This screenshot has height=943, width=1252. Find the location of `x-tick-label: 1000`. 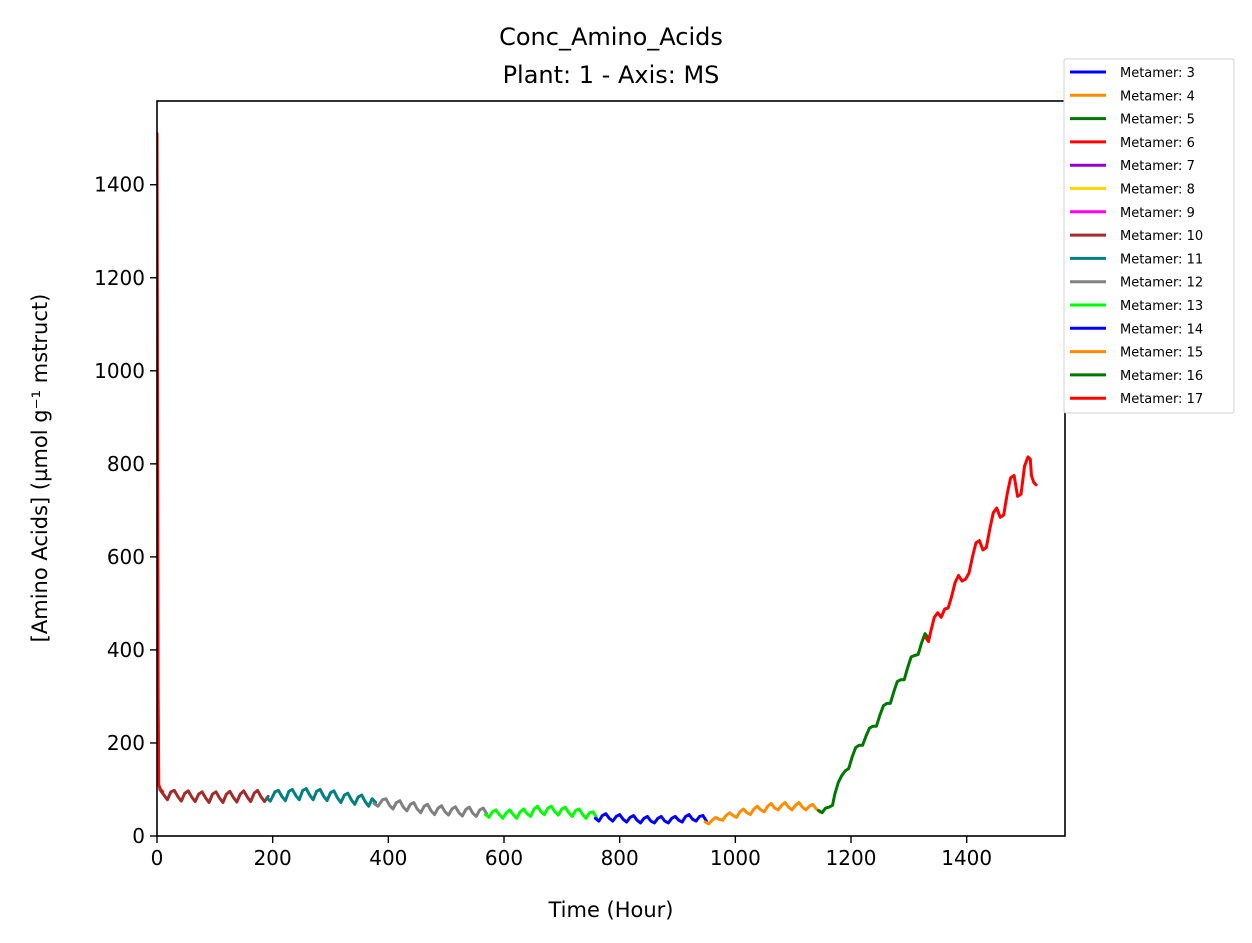

x-tick-label: 1000 is located at coordinates (735, 858).